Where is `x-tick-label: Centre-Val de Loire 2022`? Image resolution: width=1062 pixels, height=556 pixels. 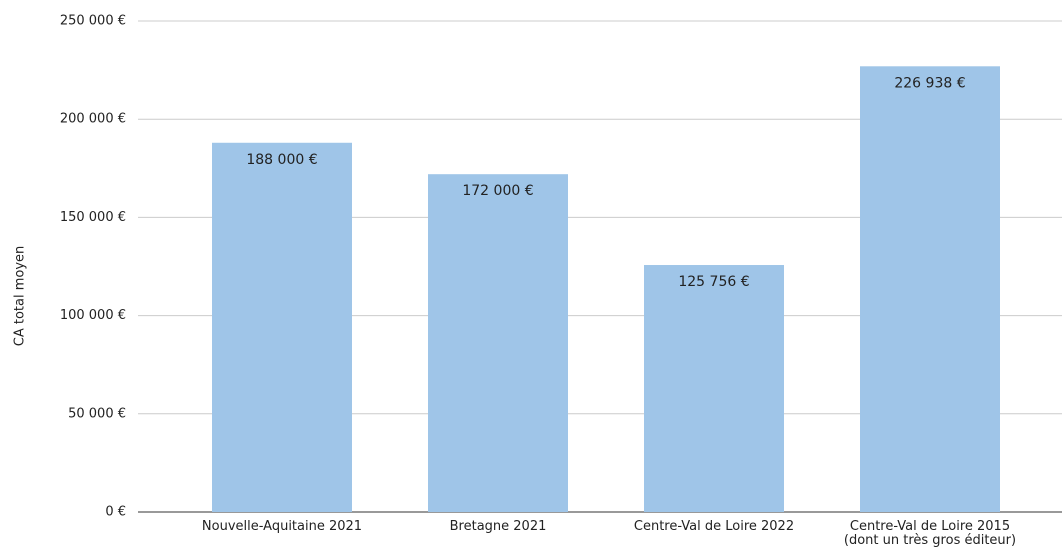
x-tick-label: Centre-Val de Loire 2022 is located at coordinates (714, 526).